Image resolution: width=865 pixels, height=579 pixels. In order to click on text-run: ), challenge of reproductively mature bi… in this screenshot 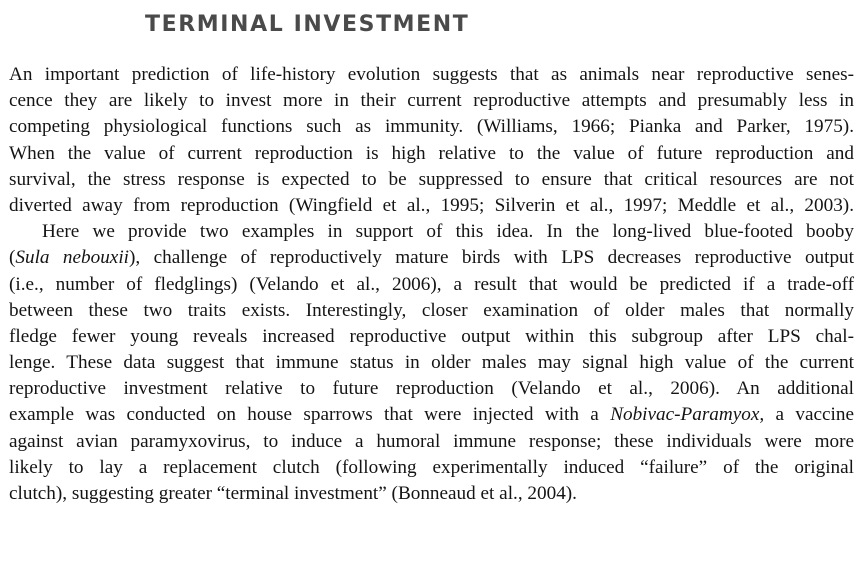, I will do `click(491, 258)`.